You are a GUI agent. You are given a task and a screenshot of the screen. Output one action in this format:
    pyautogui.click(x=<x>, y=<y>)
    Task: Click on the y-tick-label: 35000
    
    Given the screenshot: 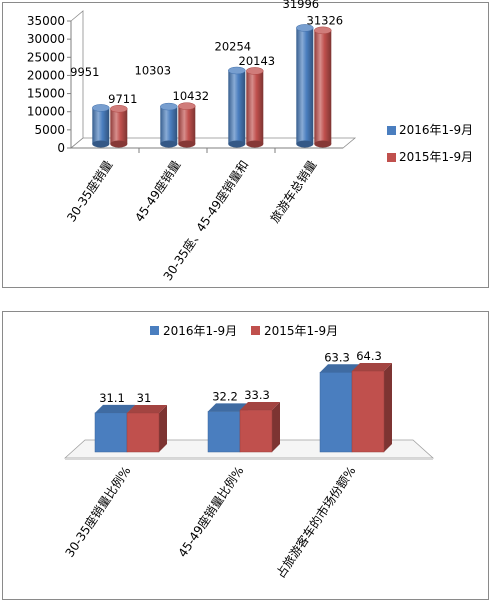 What is the action you would take?
    pyautogui.click(x=46, y=21)
    